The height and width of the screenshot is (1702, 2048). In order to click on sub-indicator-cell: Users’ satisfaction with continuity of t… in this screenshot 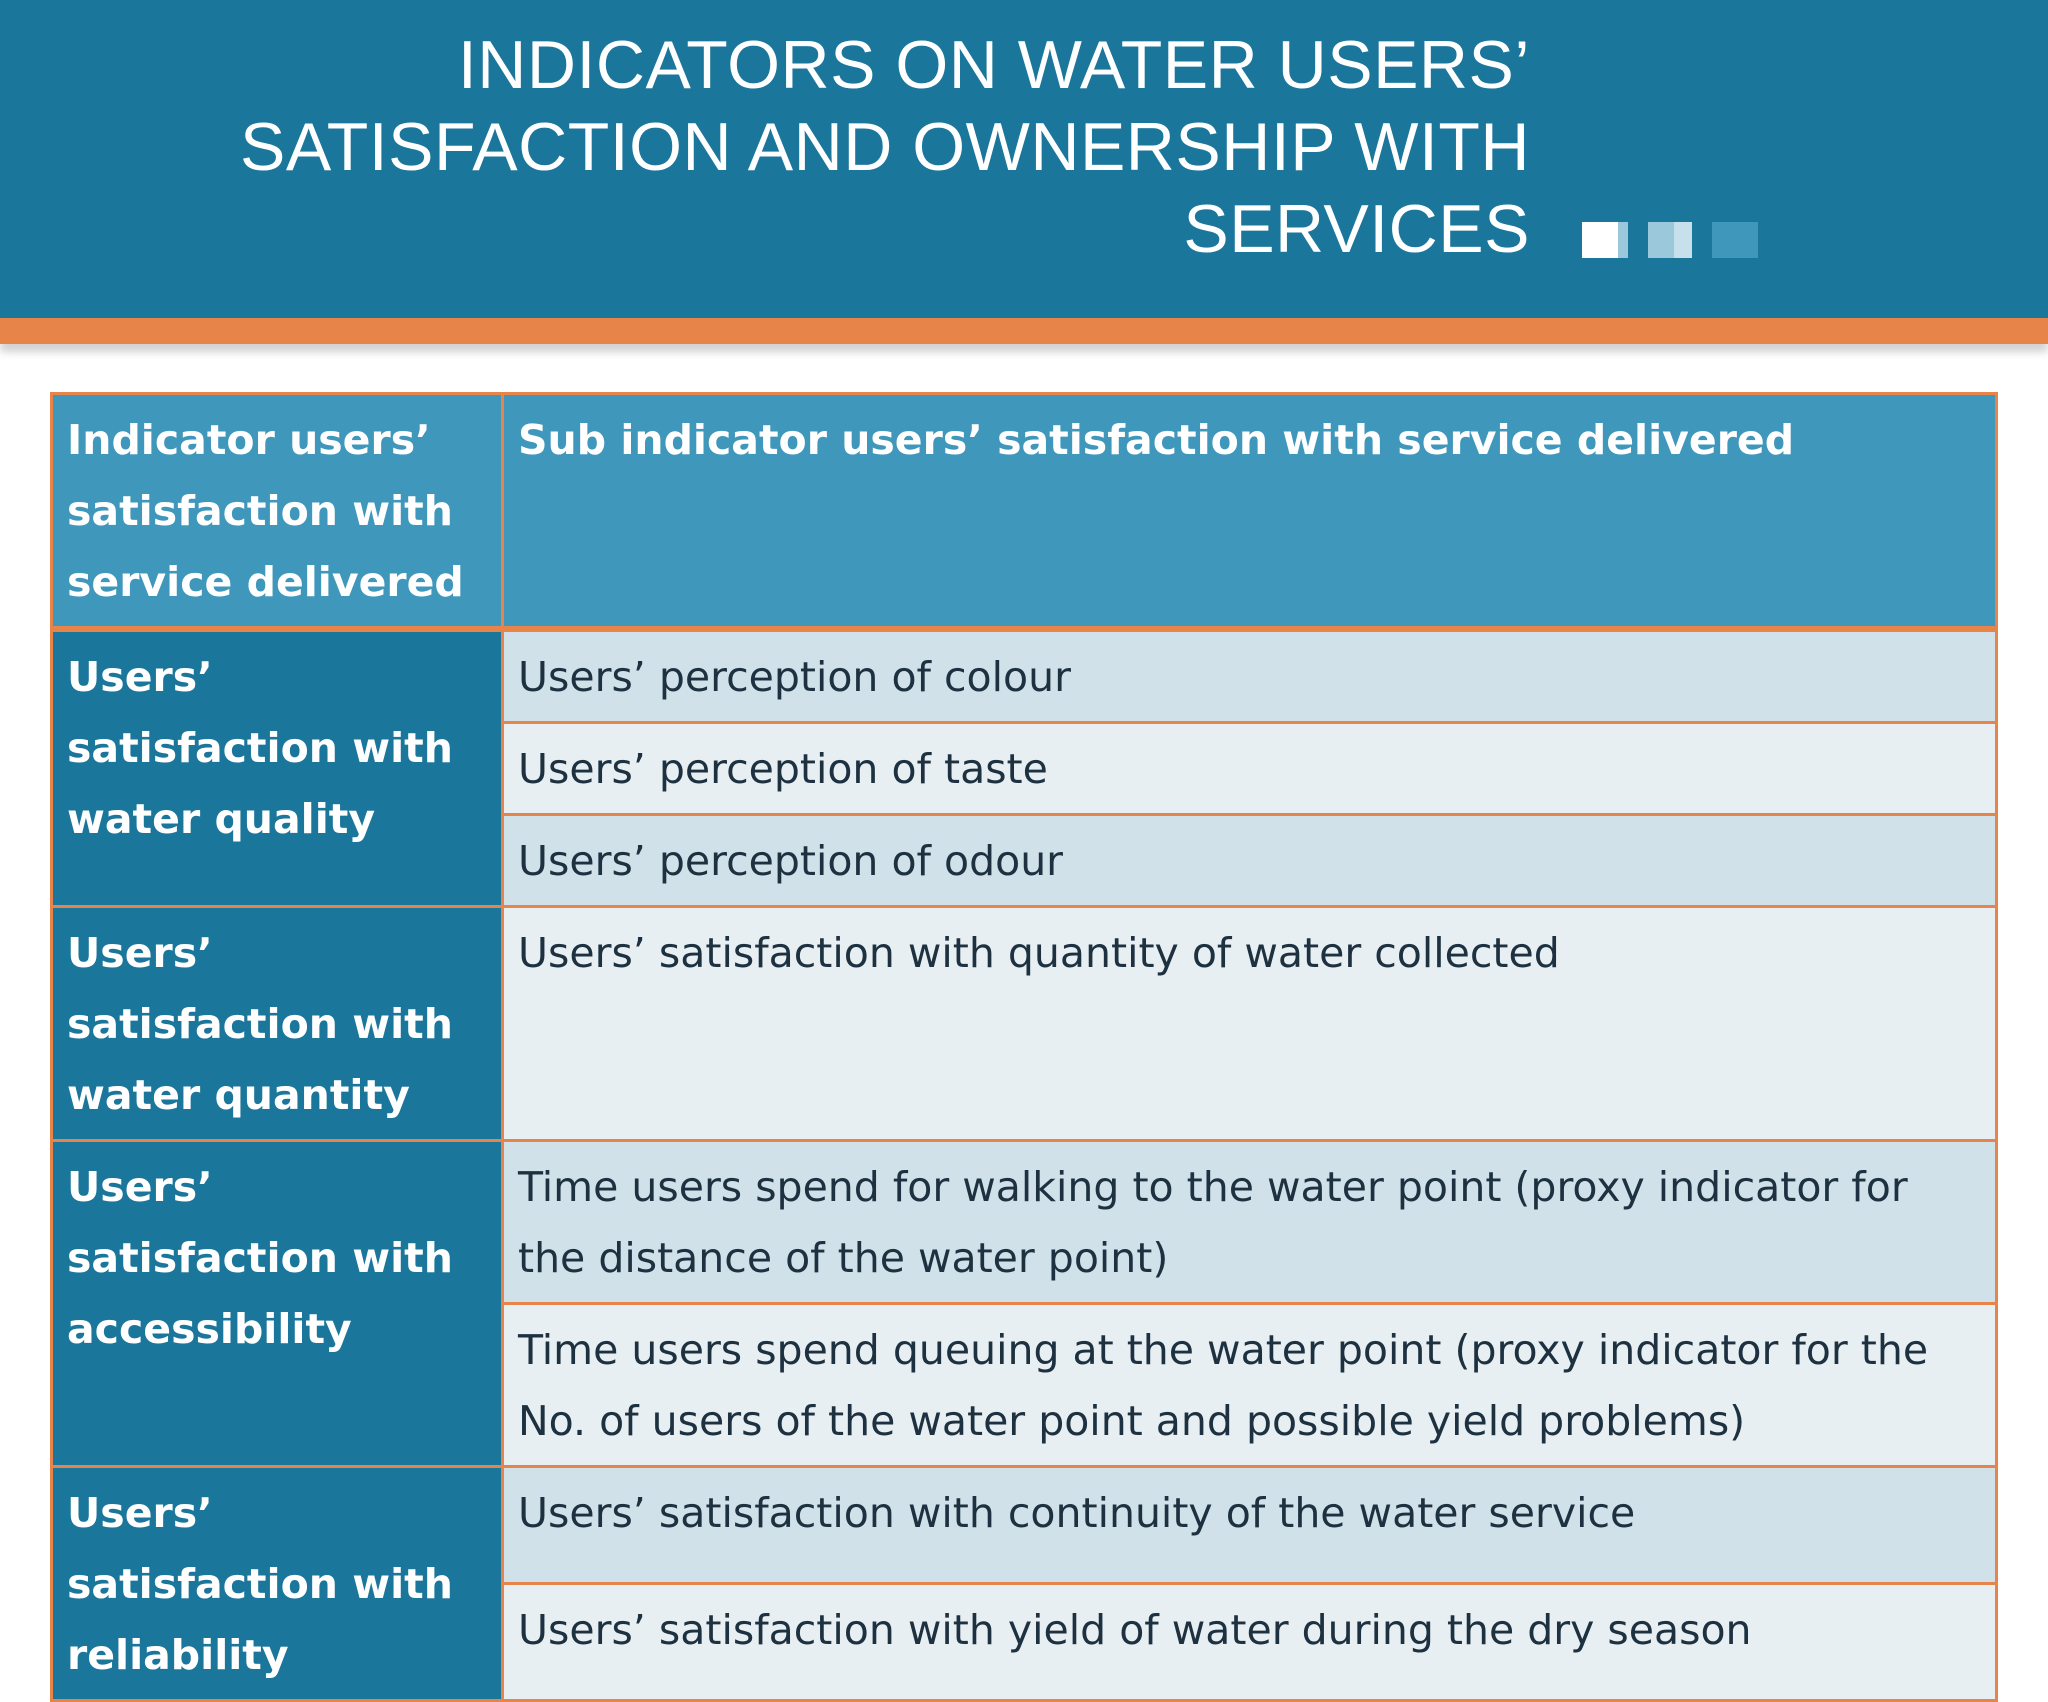, I will do `click(1249, 1525)`.